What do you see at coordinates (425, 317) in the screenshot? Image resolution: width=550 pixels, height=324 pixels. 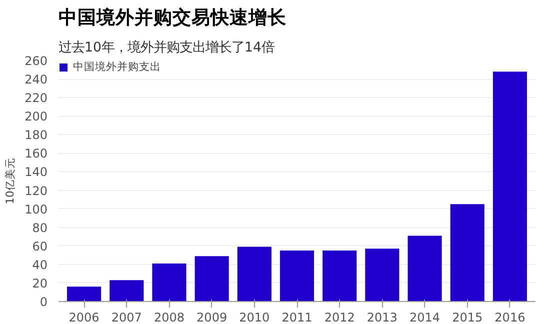 I see `x-tick-label: 2014` at bounding box center [425, 317].